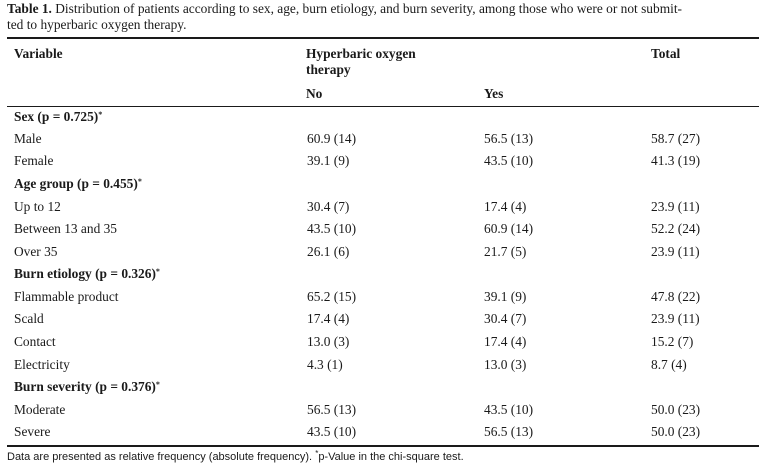 The image size is (765, 466). I want to click on cell-yes: 60.9 (14), so click(509, 228).